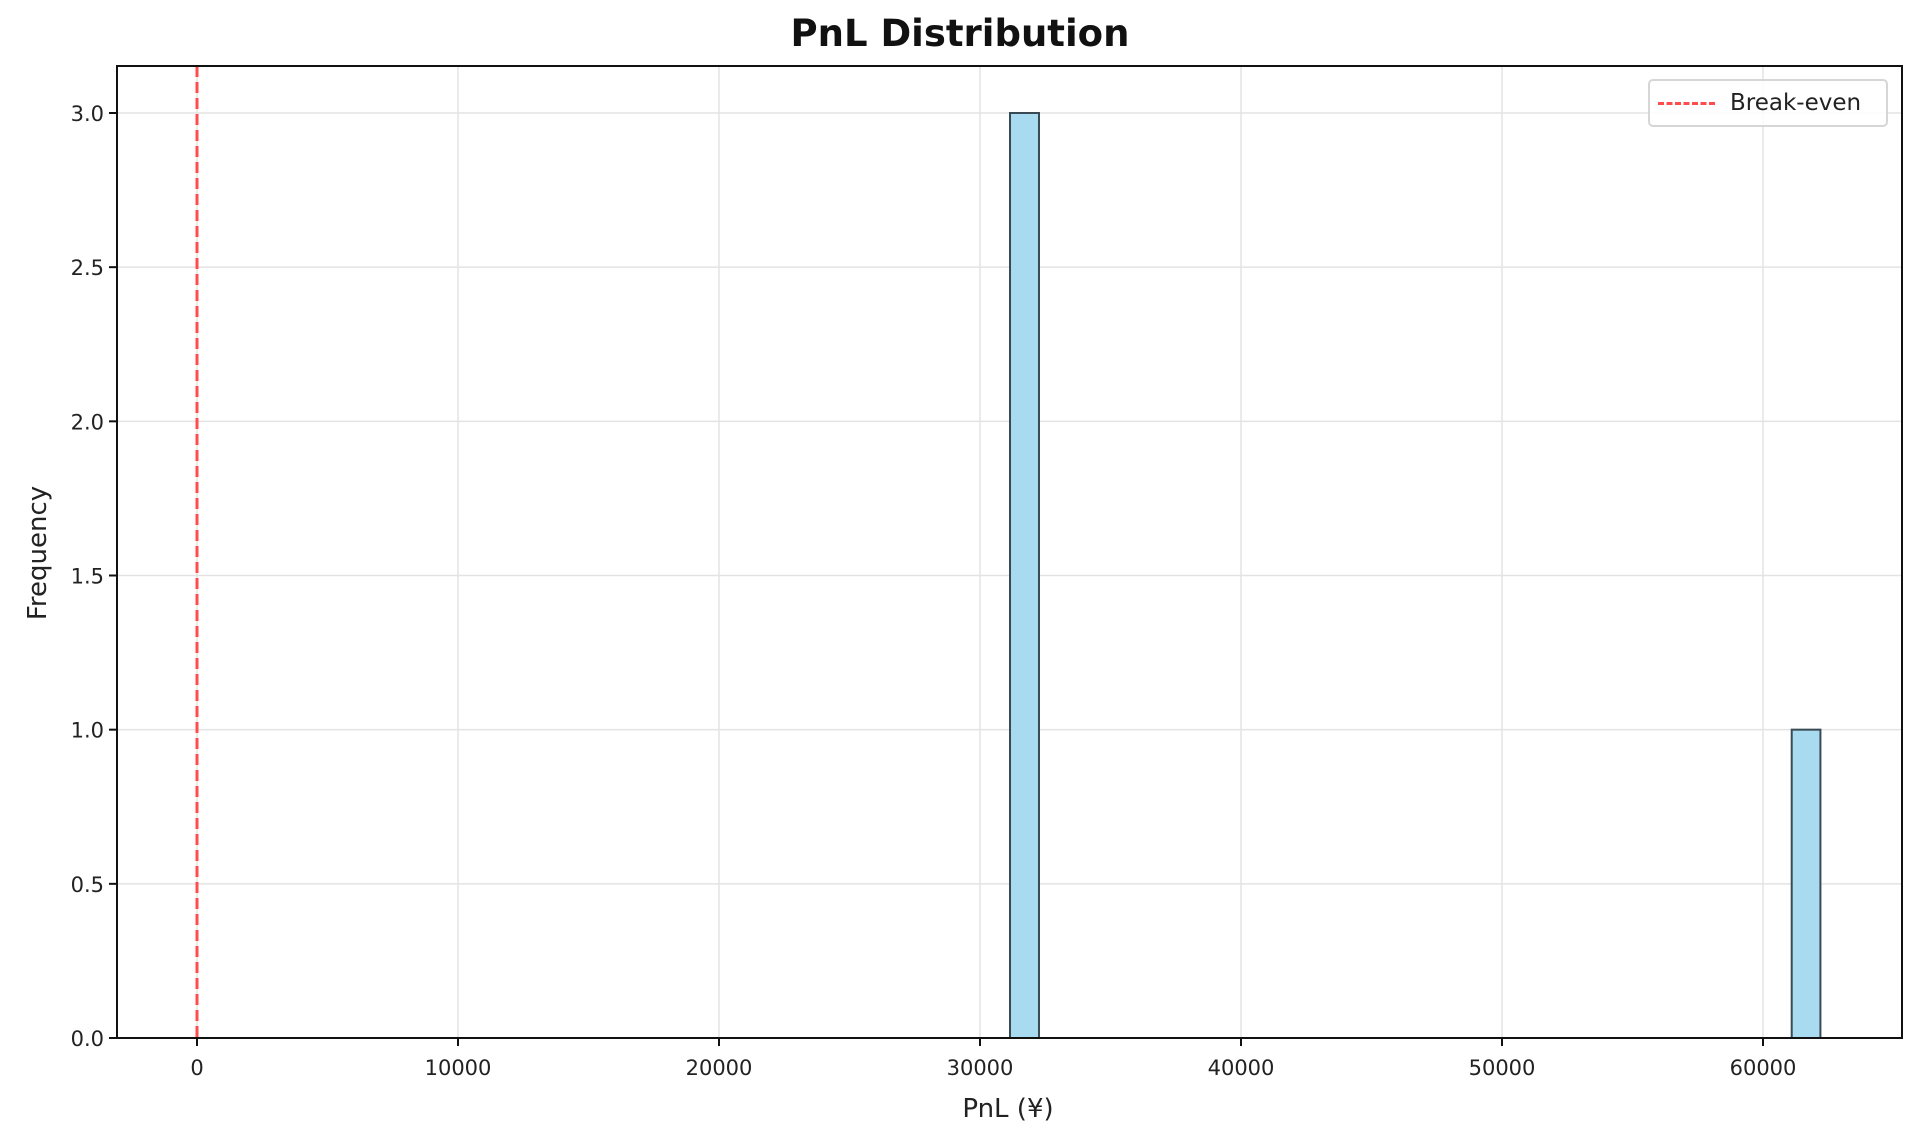  What do you see at coordinates (87, 1039) in the screenshot?
I see `y-tick-label: 0.0` at bounding box center [87, 1039].